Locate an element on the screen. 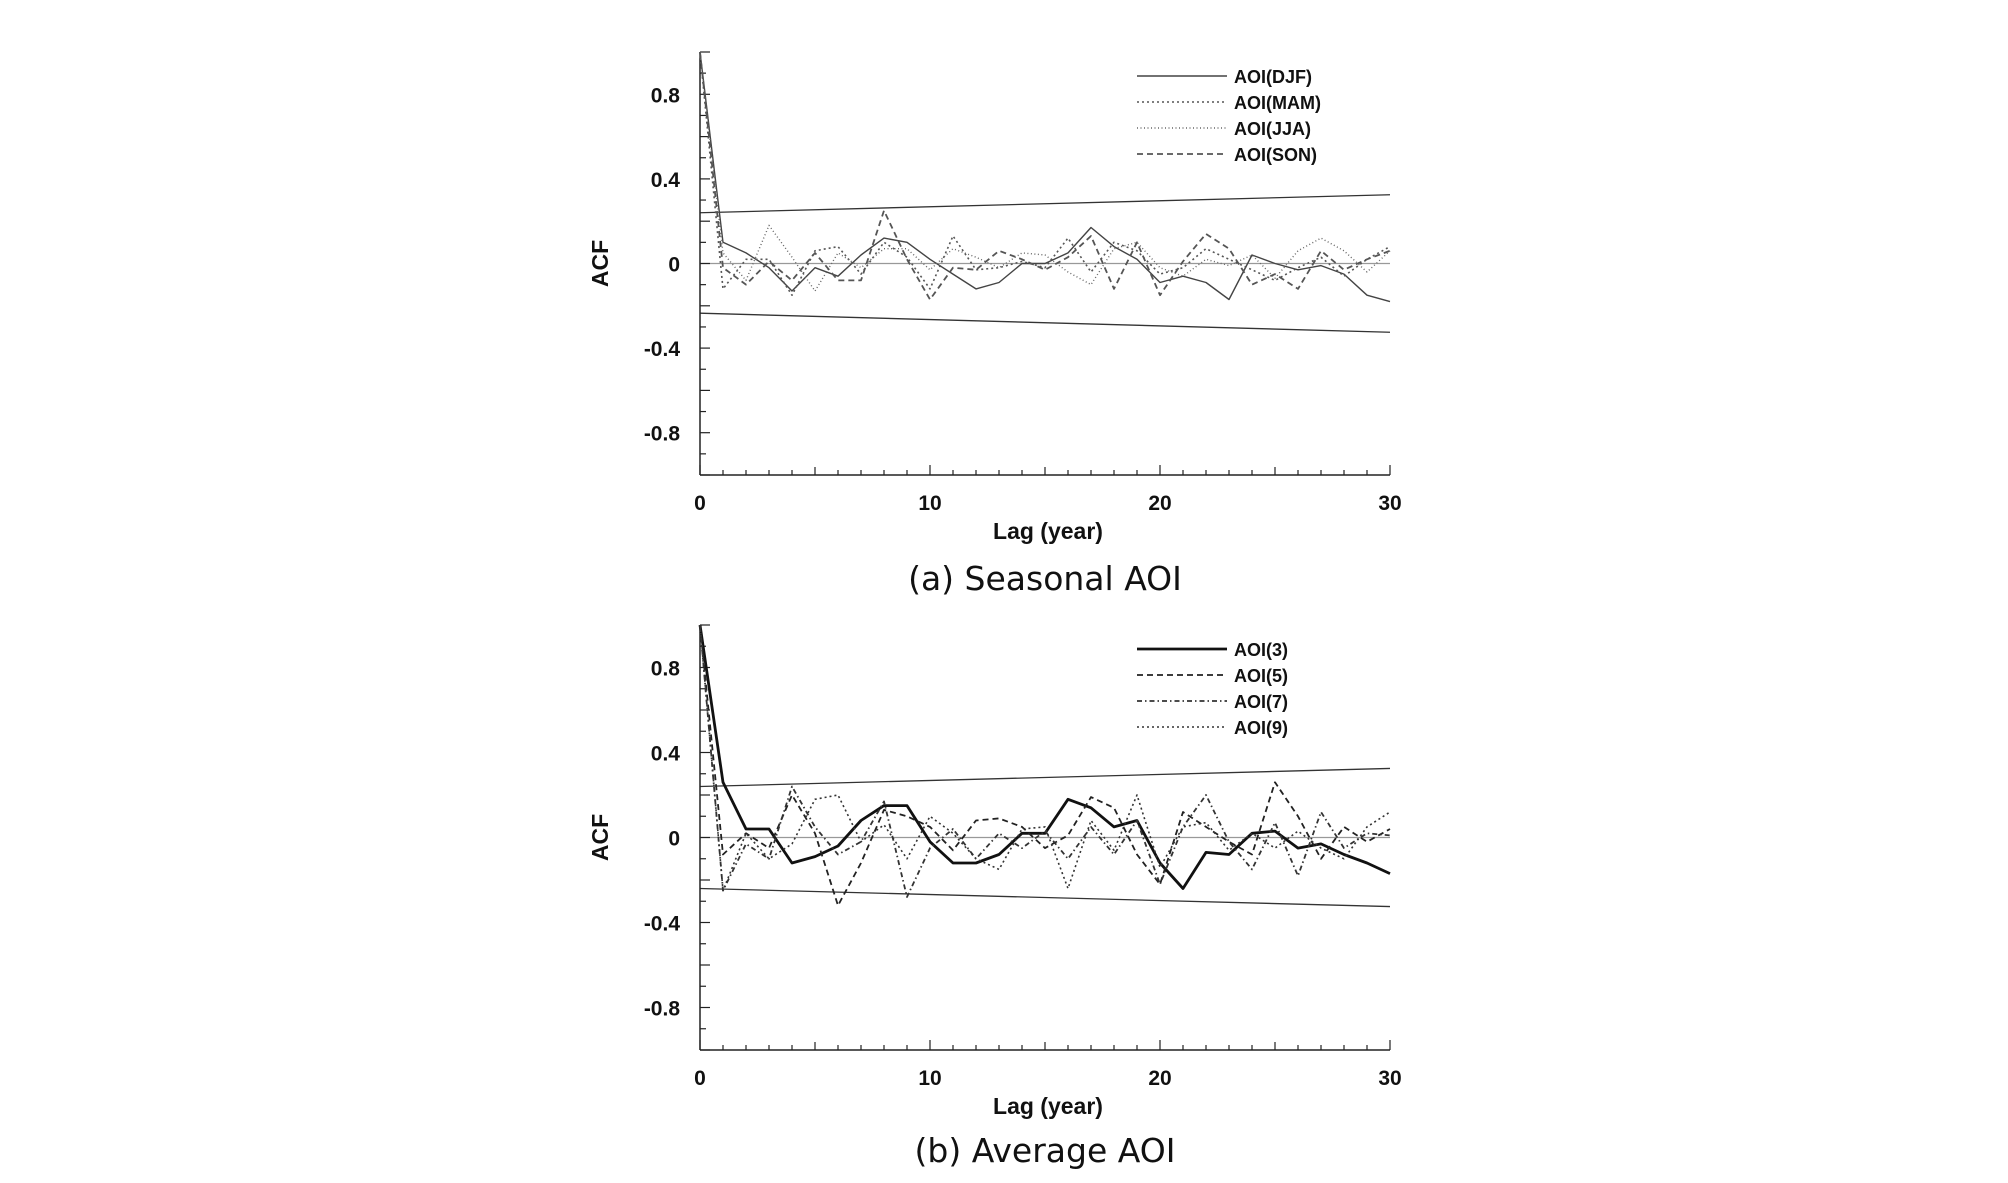 The width and height of the screenshot is (2008, 1183). panel-a-x-tick-label: 20 is located at coordinates (1159, 503).